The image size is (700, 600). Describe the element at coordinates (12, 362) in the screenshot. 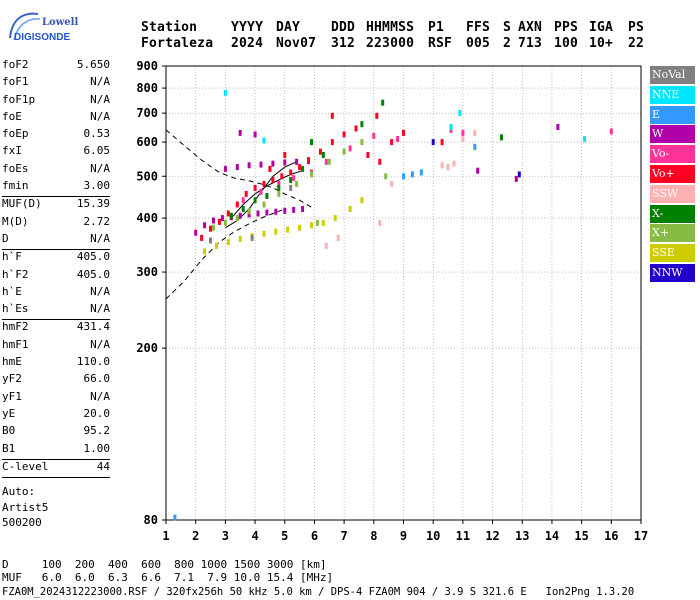

I see `param-name: hmE` at that location.